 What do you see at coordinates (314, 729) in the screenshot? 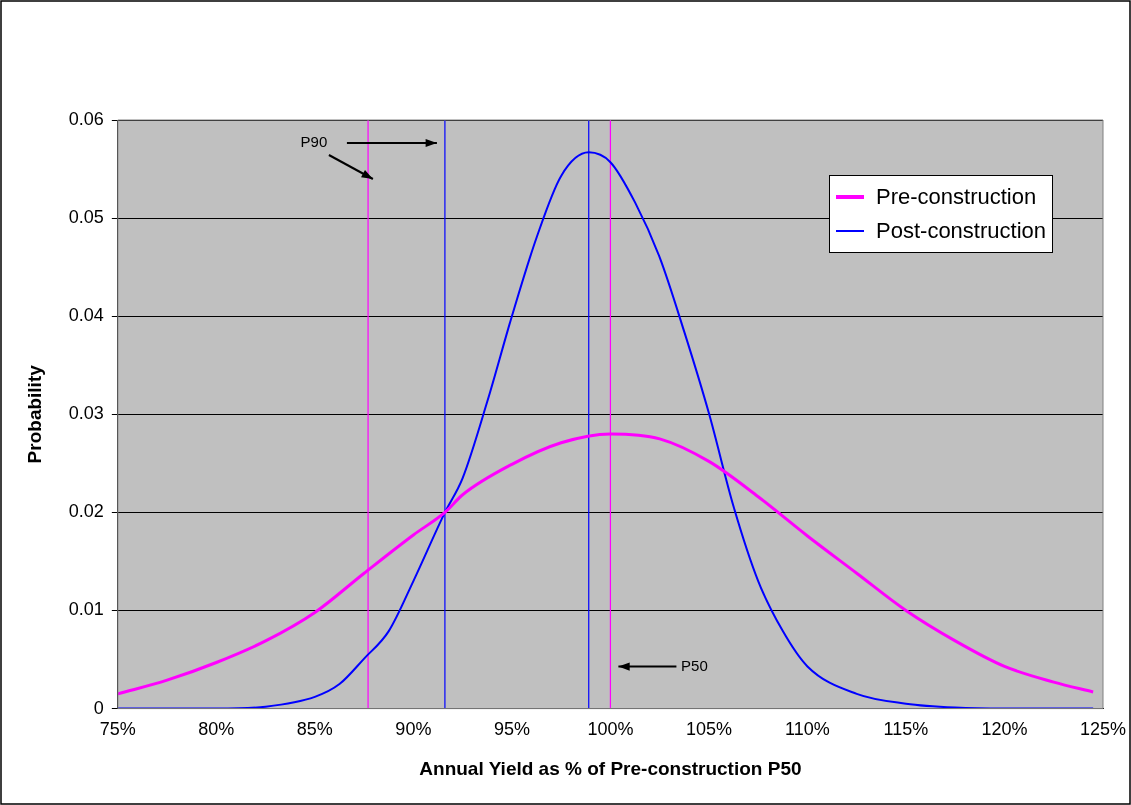
I see `x-tick-label: 85%` at bounding box center [314, 729].